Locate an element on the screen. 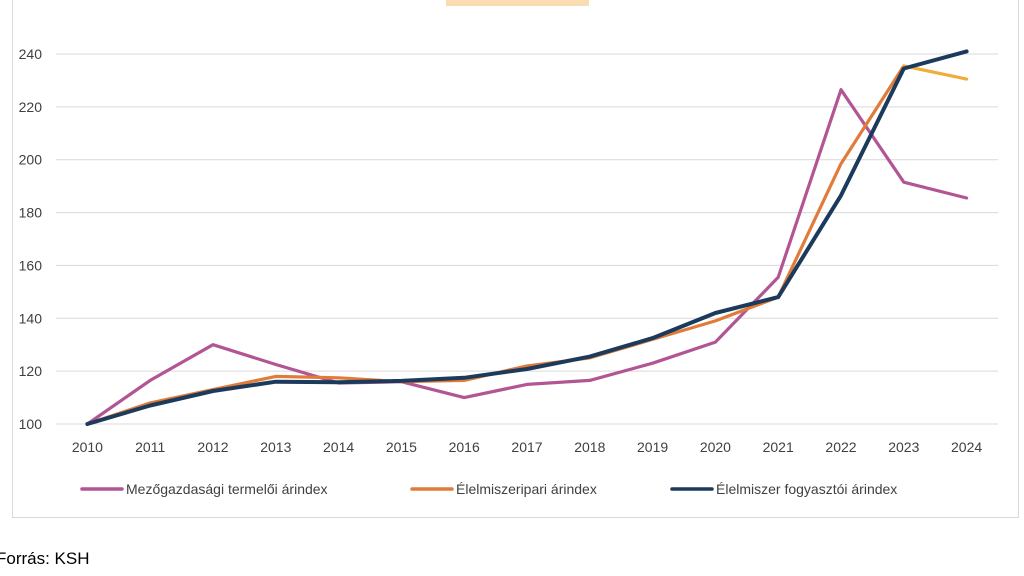 The width and height of the screenshot is (1024, 576). legend-food-industry-label: Élelmiszeripari árindex is located at coordinates (526, 489).